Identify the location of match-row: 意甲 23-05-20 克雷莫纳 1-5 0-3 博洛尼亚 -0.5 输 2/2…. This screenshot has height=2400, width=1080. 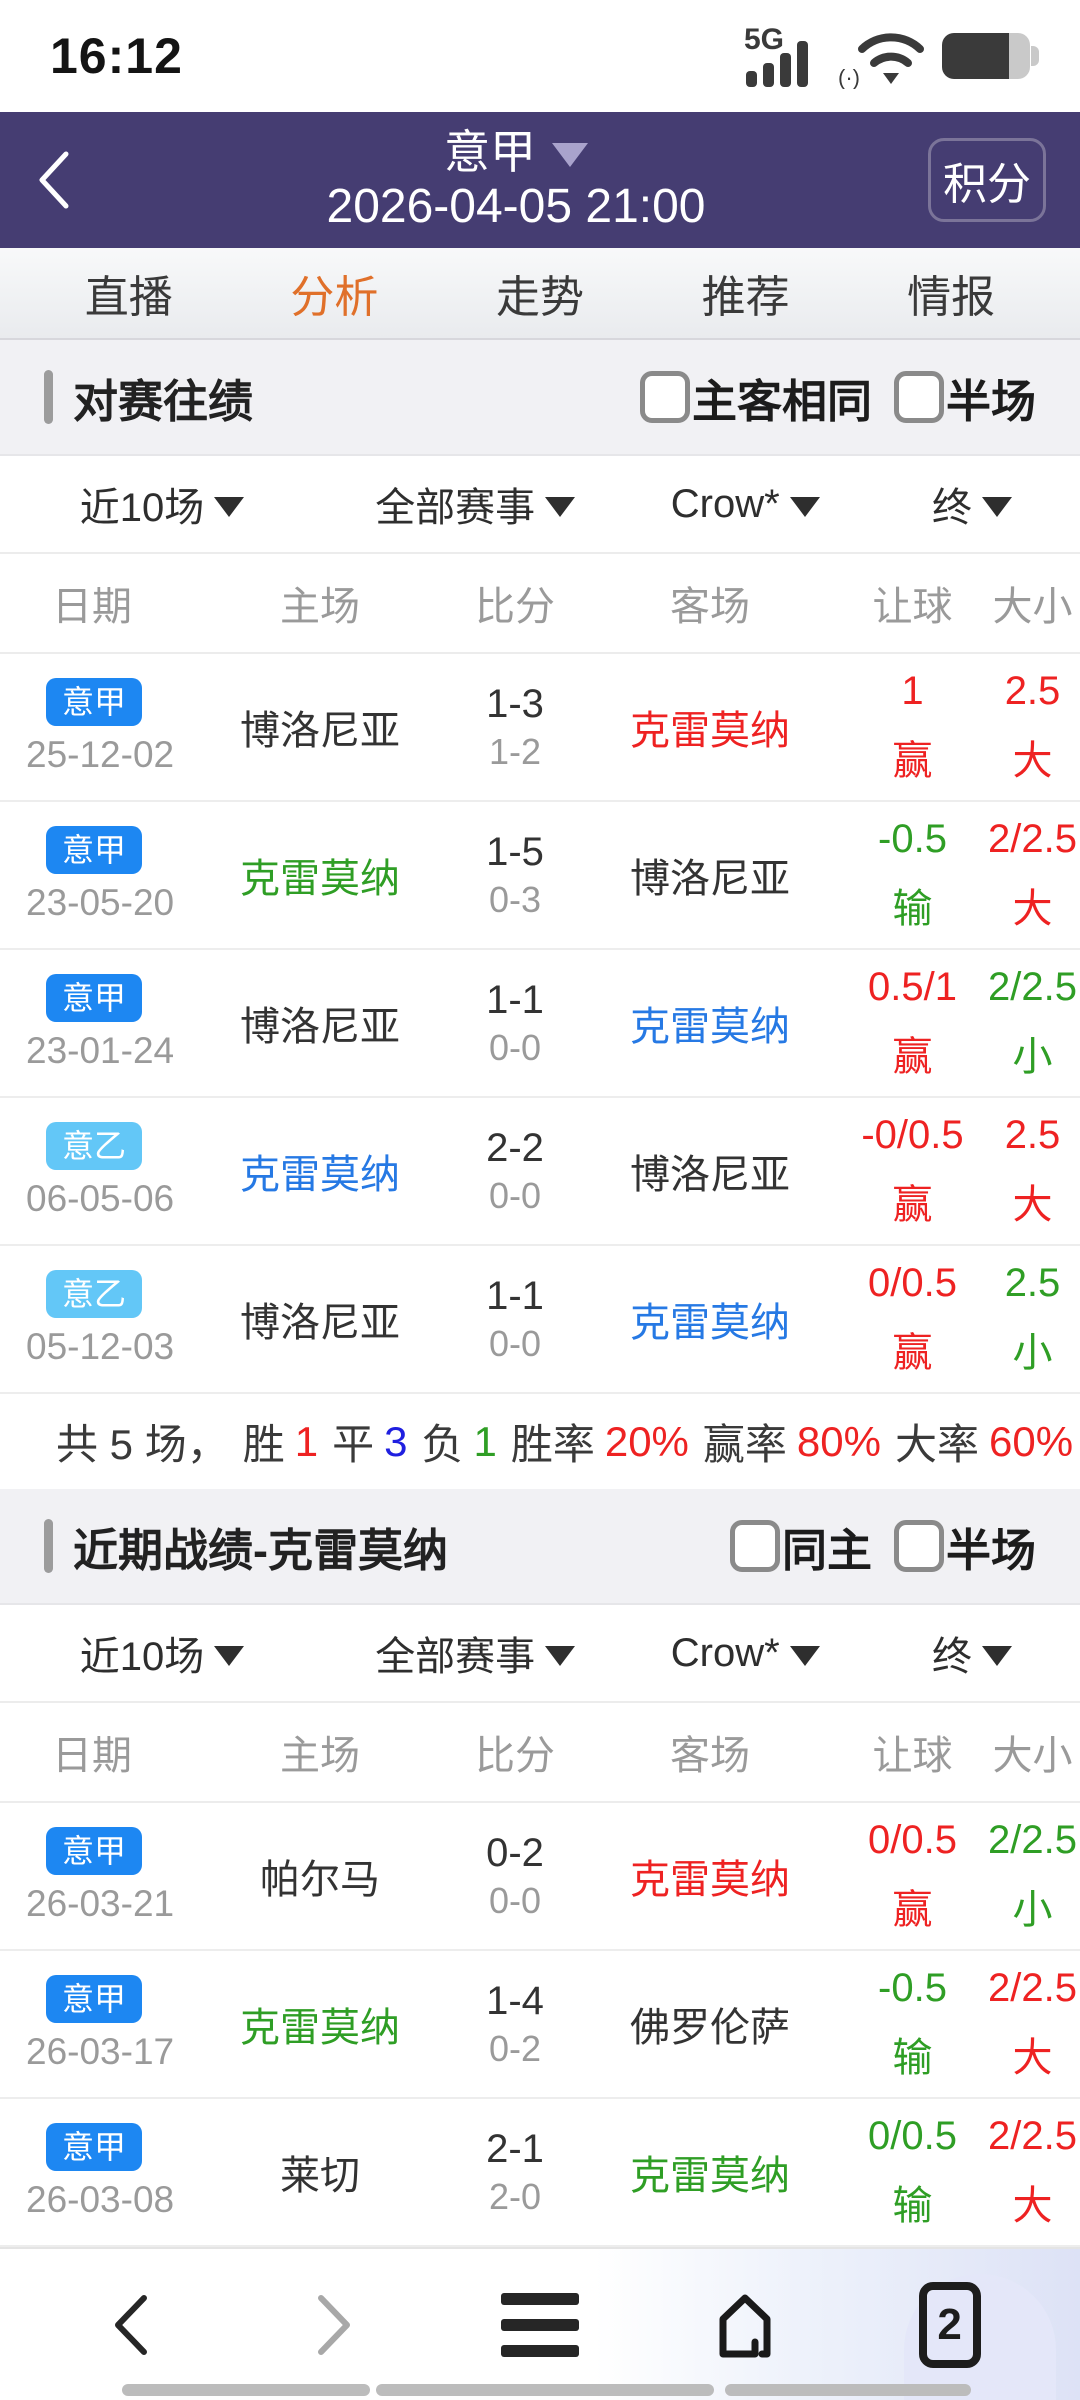
(540, 876).